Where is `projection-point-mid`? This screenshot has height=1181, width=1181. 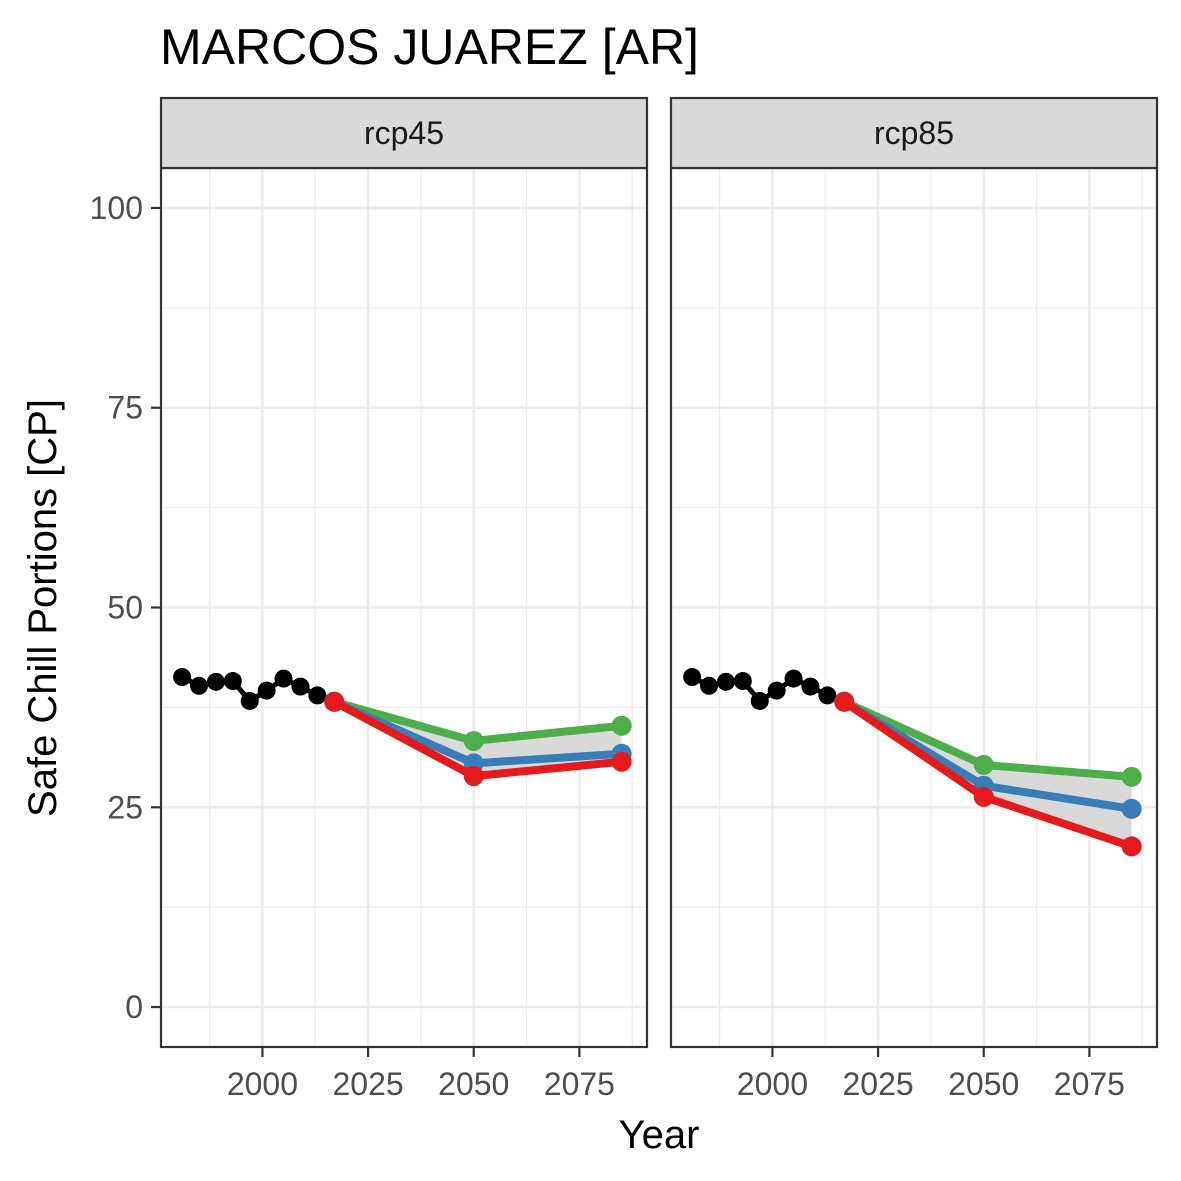 projection-point-mid is located at coordinates (1131, 808).